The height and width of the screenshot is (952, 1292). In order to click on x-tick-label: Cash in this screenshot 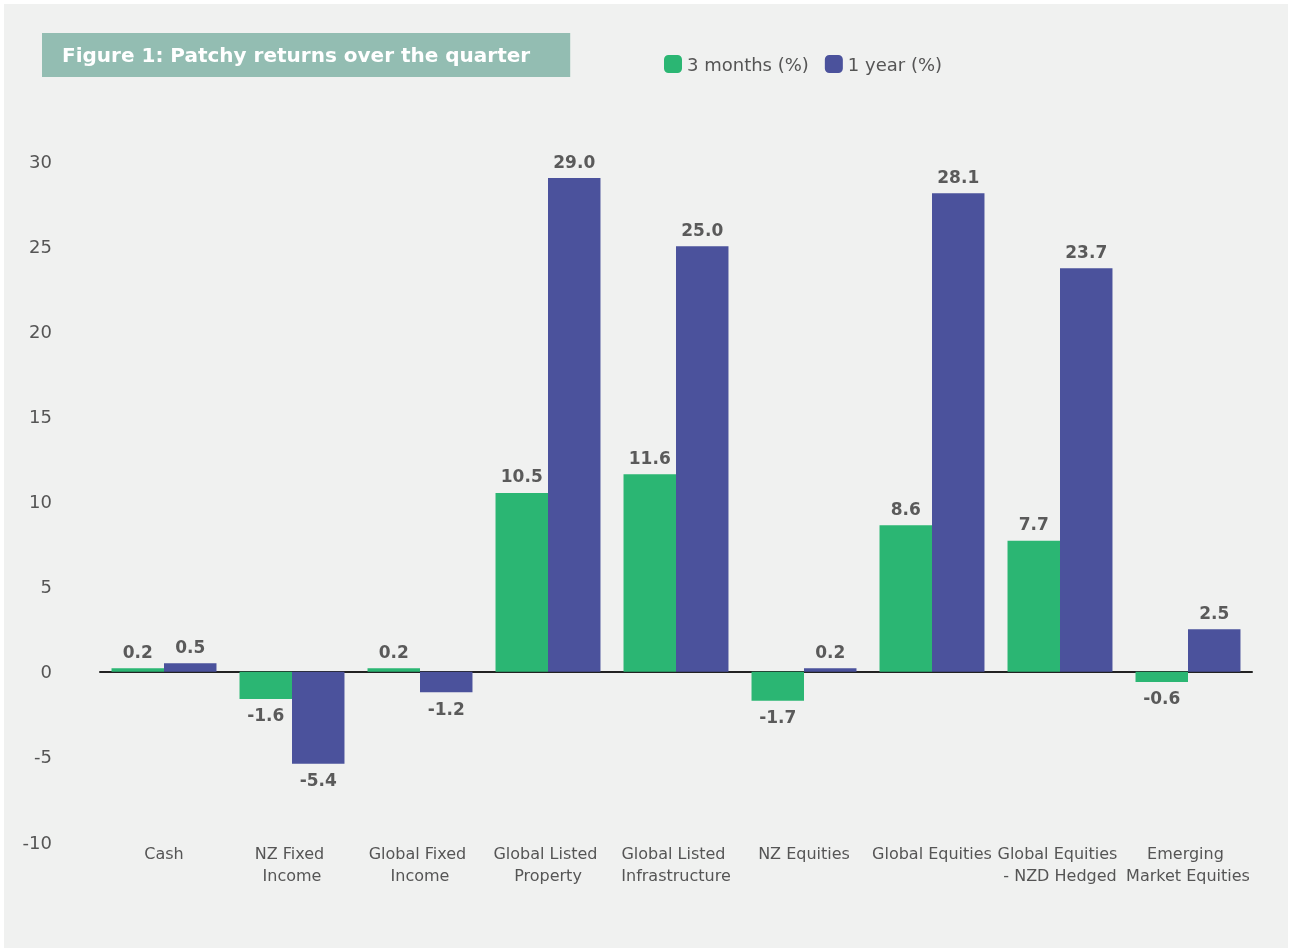, I will do `click(164, 853)`.